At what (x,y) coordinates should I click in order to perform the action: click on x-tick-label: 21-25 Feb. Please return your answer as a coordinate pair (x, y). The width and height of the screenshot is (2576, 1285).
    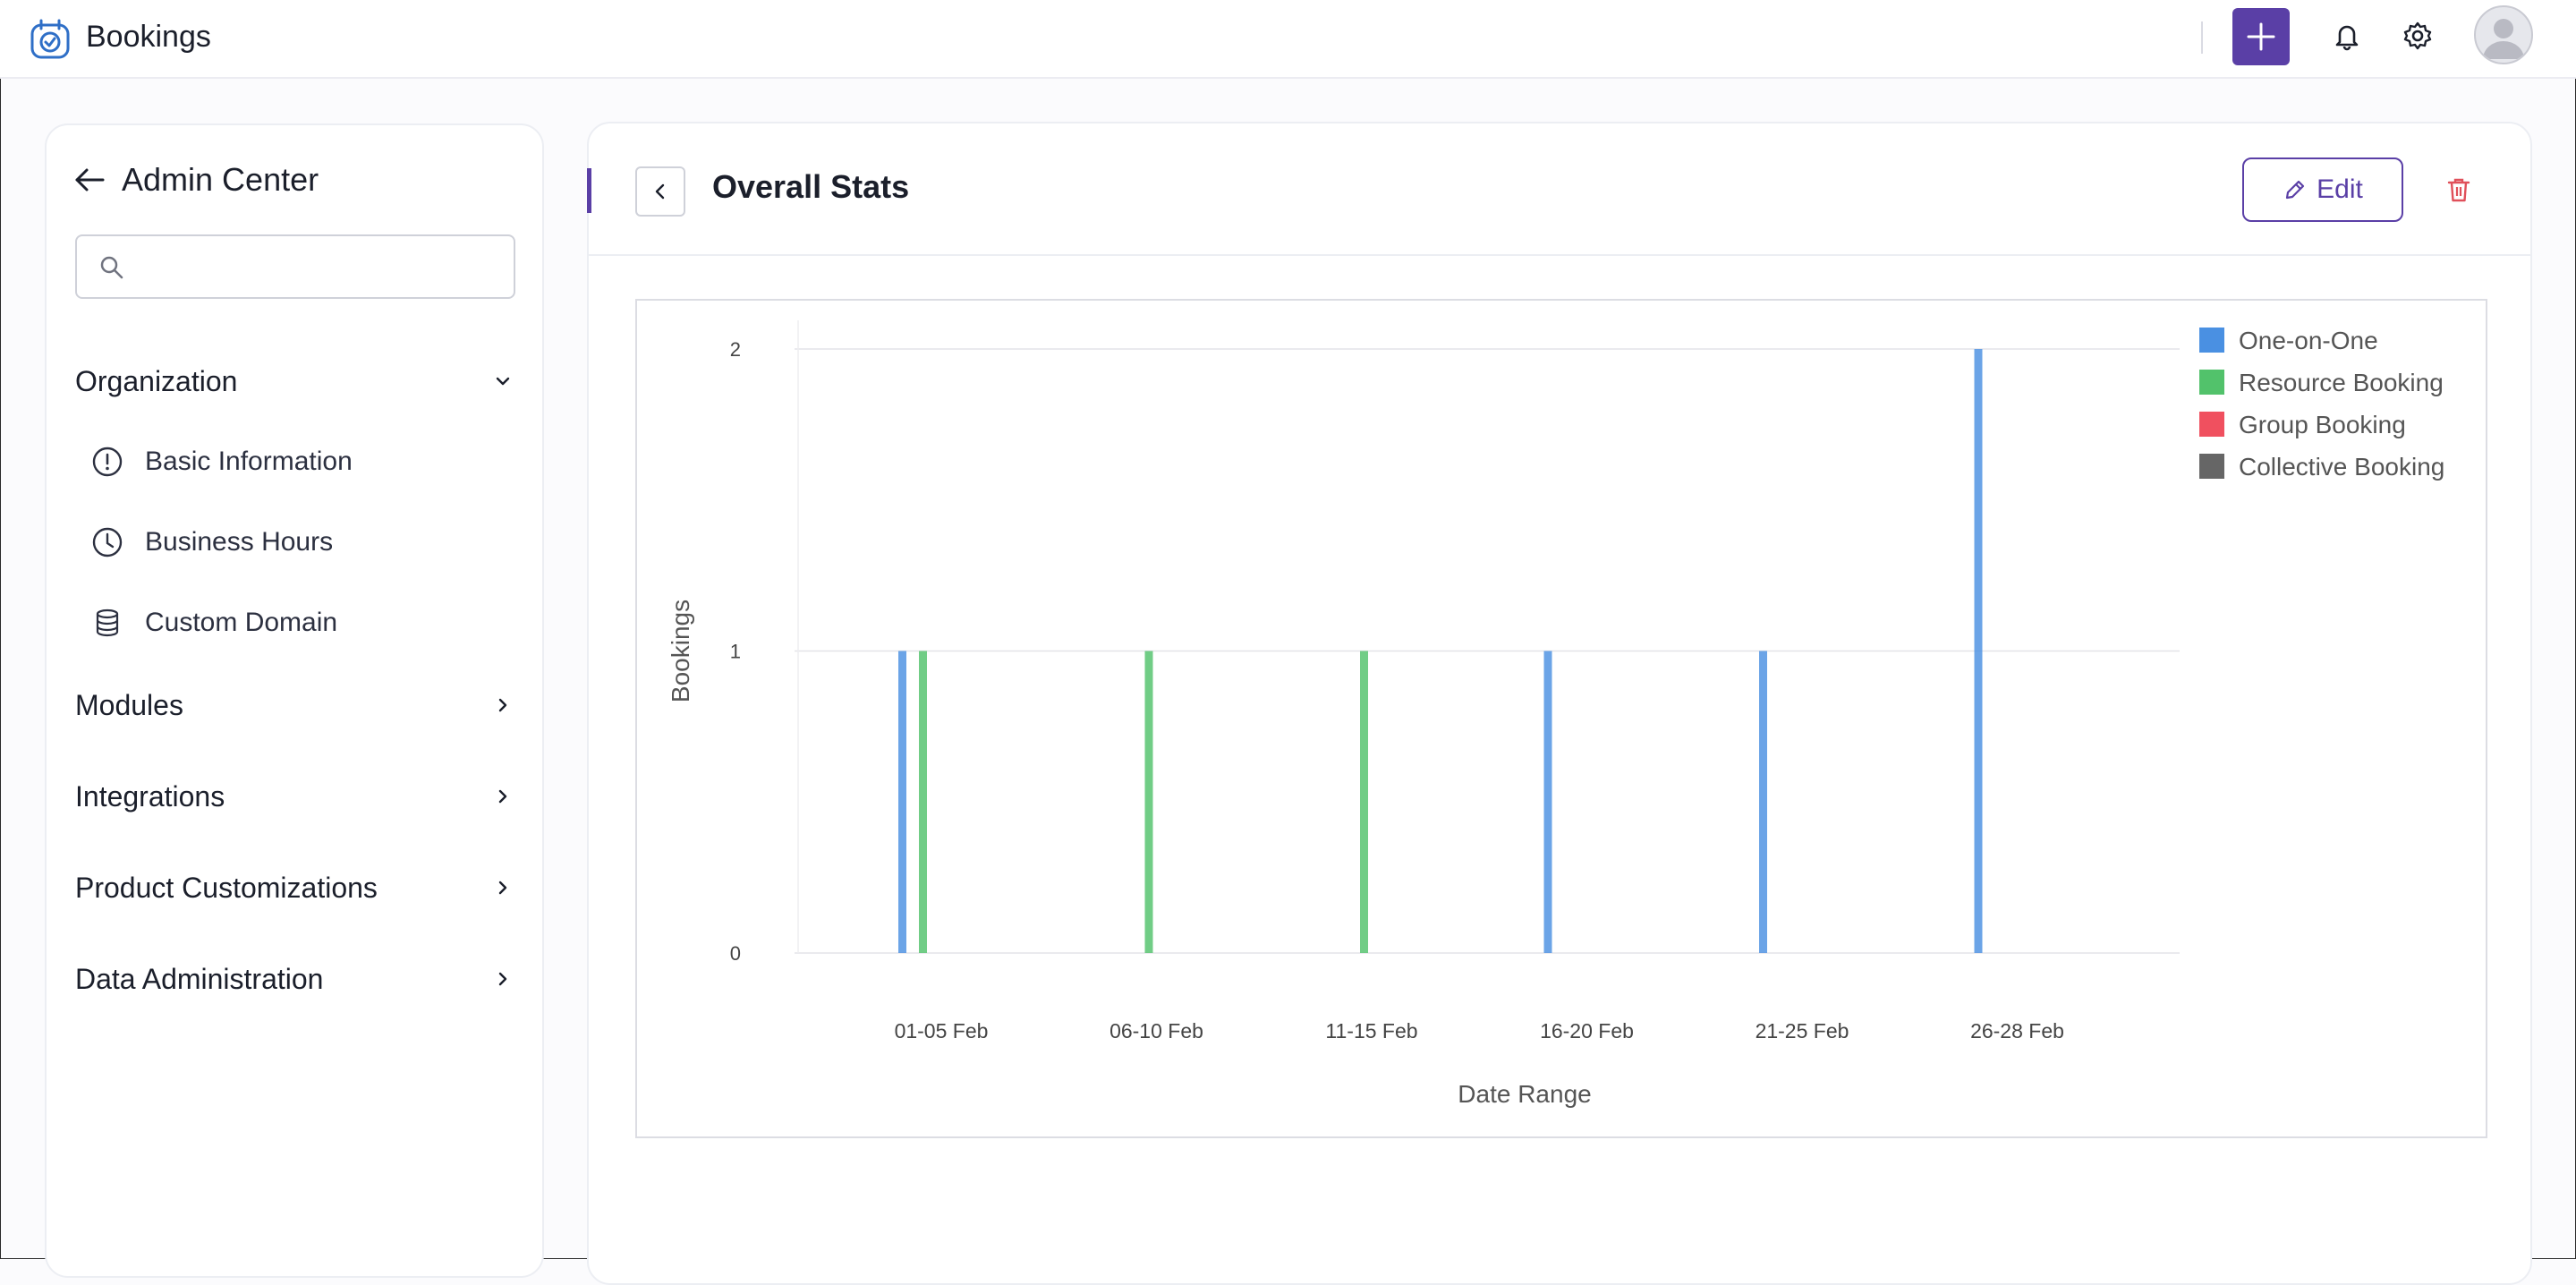
    Looking at the image, I should click on (1802, 1030).